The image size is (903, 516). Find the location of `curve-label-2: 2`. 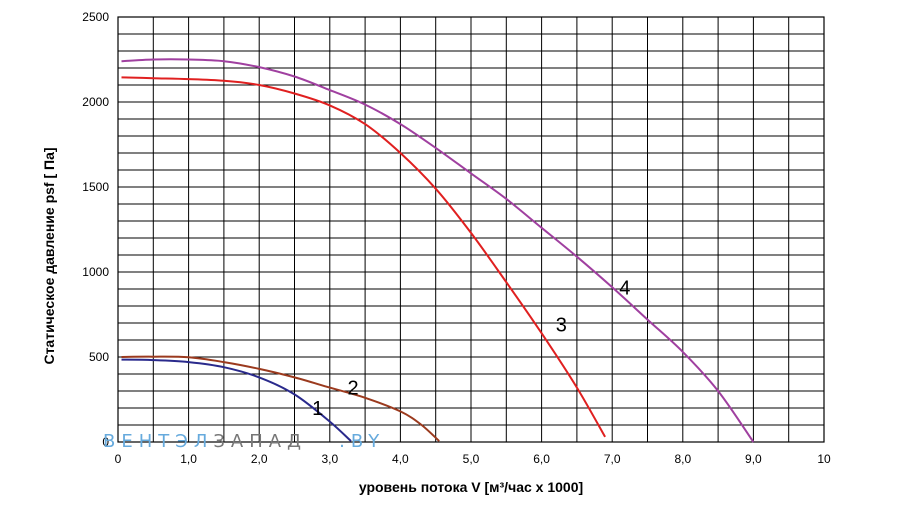

curve-label-2: 2 is located at coordinates (352, 389).